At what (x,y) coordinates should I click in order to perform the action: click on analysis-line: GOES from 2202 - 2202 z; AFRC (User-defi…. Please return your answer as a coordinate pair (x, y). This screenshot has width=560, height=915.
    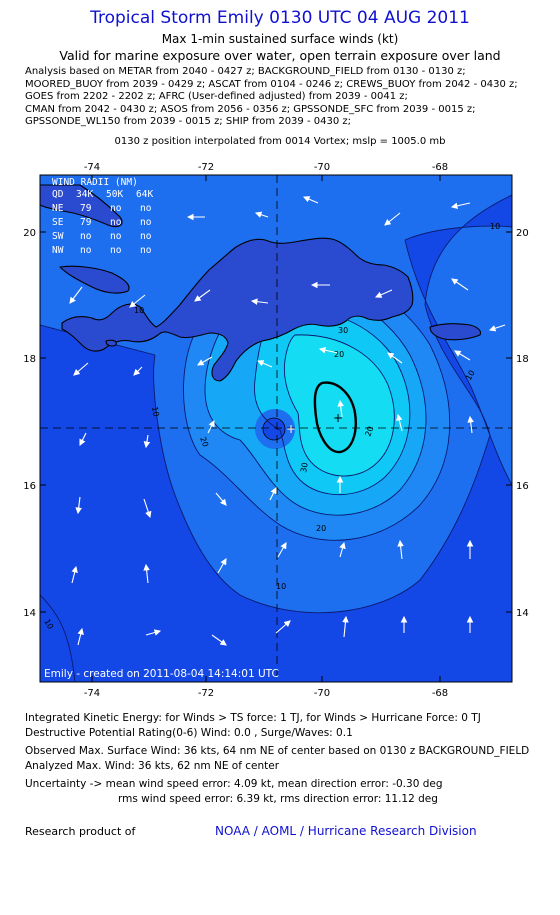
    Looking at the image, I should click on (216, 97).